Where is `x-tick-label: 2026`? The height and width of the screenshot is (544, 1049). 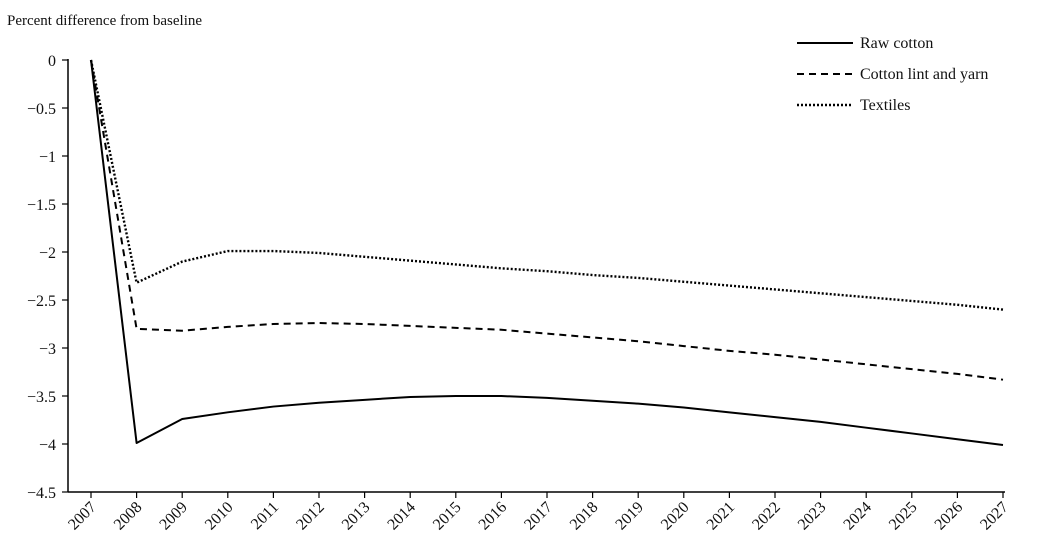
x-tick-label: 2026 is located at coordinates (949, 516).